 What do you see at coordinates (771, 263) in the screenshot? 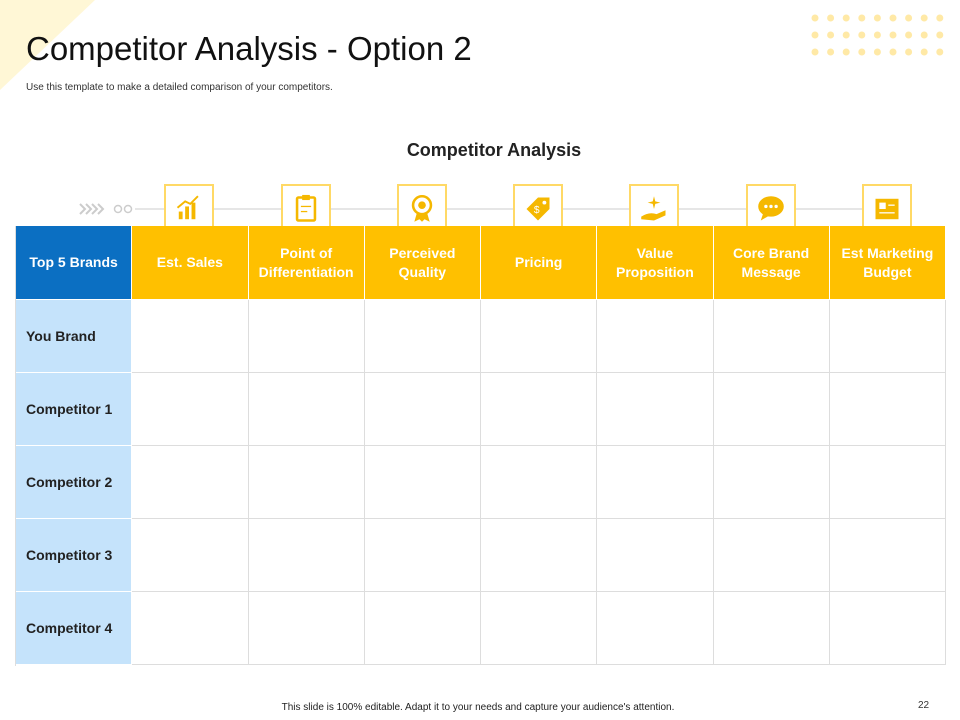
I see `header-cell: Core Brand Message` at bounding box center [771, 263].